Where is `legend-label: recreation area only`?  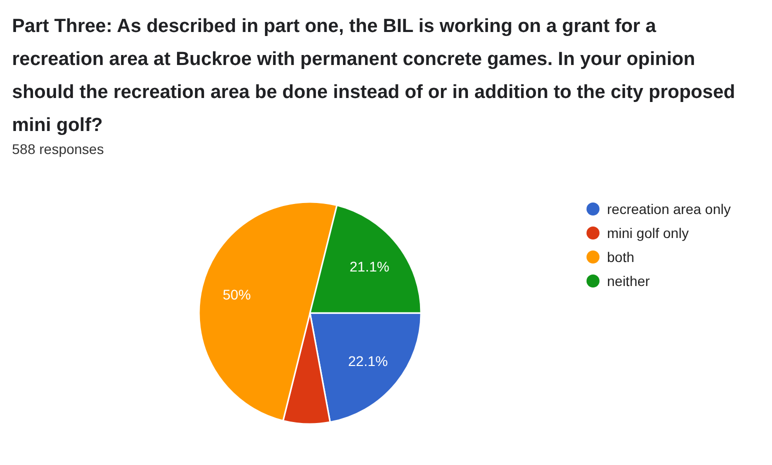
legend-label: recreation area only is located at coordinates (669, 208).